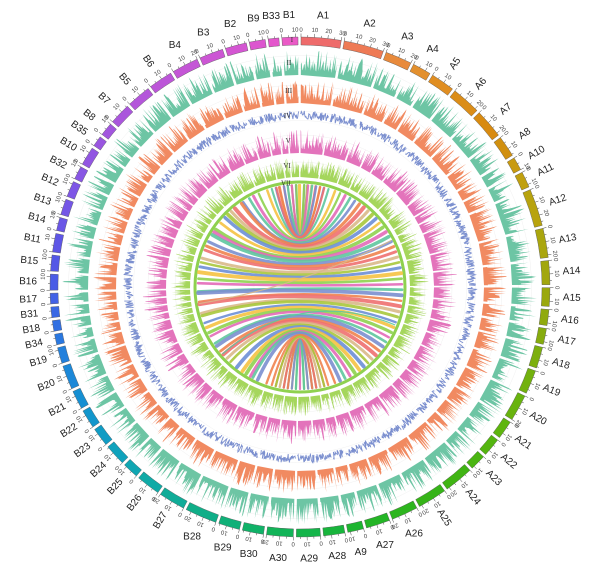  I want to click on tick-label: 20, so click(329, 32).